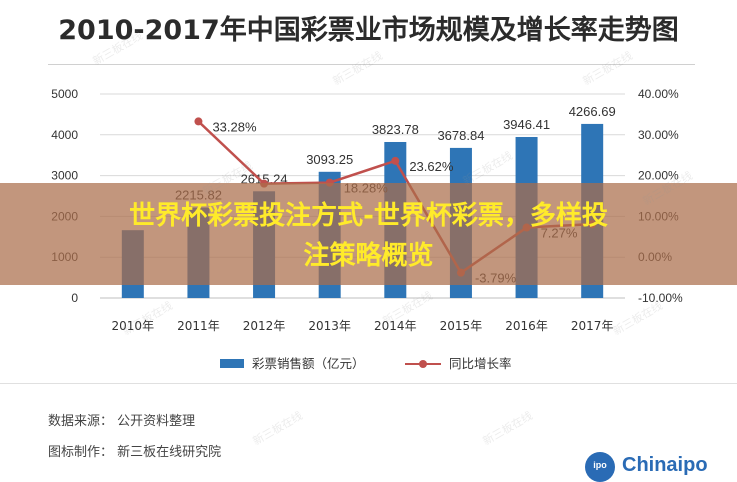 The height and width of the screenshot is (482, 737). What do you see at coordinates (64, 135) in the screenshot?
I see `y-left-tick-label: 4000` at bounding box center [64, 135].